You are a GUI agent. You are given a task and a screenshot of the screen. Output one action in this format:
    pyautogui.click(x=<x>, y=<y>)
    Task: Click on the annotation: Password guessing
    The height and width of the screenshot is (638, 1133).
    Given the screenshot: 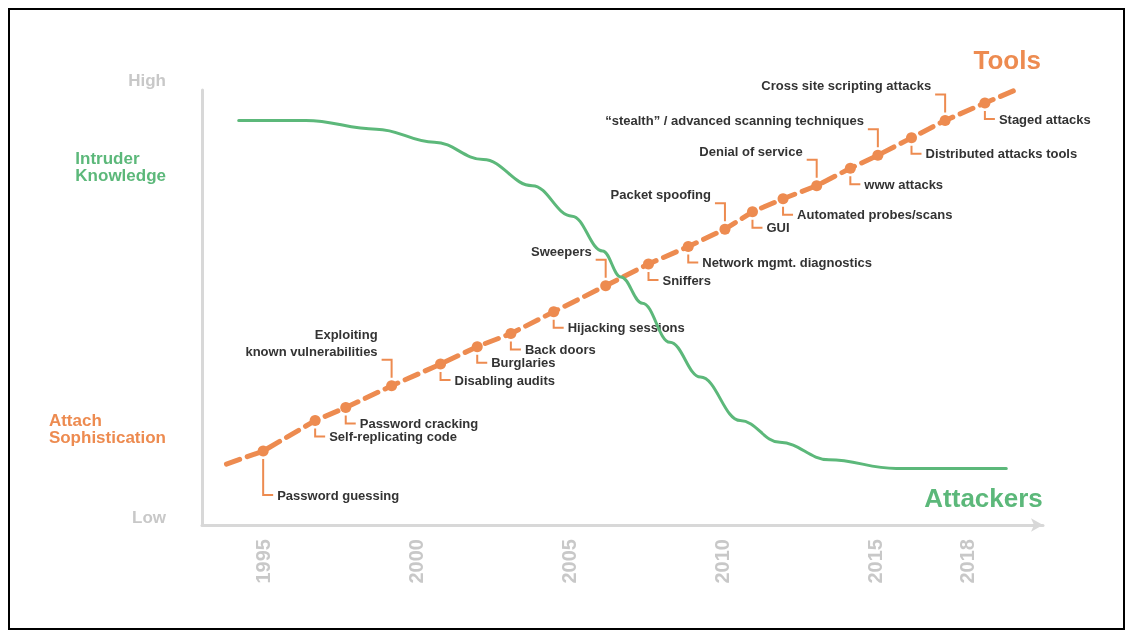 What is the action you would take?
    pyautogui.click(x=338, y=495)
    